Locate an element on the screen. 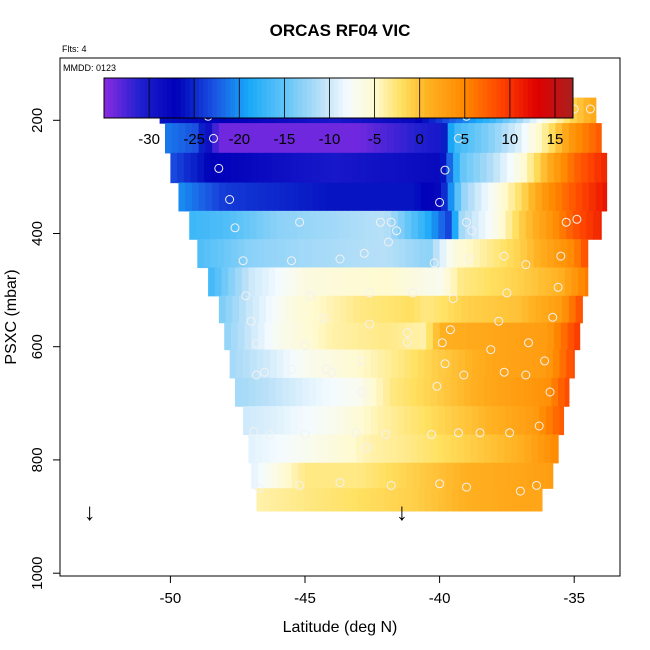  x-tick-label: -50 is located at coordinates (171, 598).